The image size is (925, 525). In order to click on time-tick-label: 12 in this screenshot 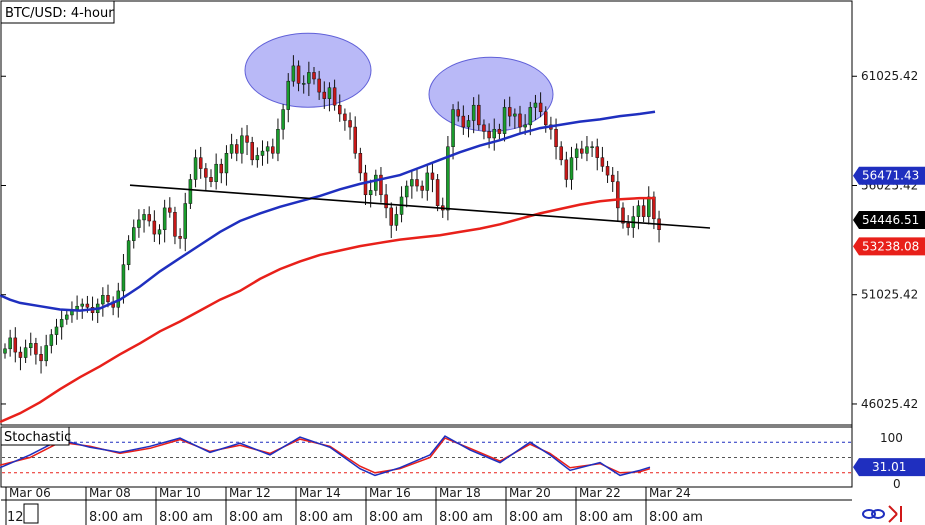, I will do `click(15, 517)`.